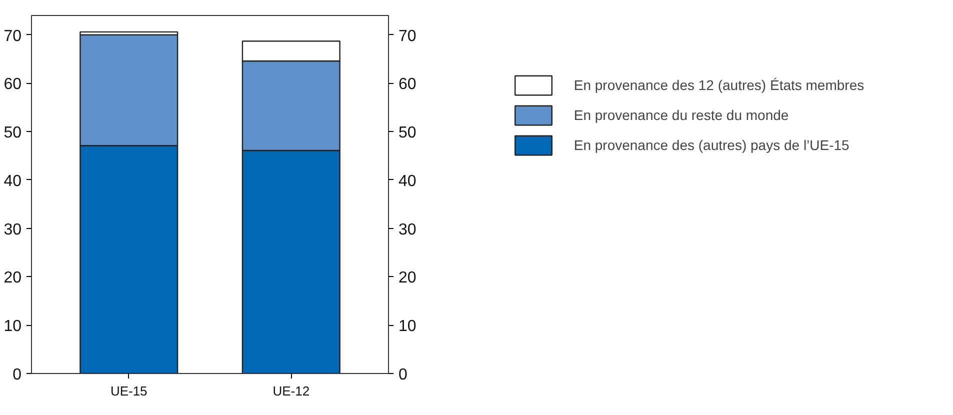 The image size is (953, 415). I want to click on y2-tick-label: 10, so click(407, 327).